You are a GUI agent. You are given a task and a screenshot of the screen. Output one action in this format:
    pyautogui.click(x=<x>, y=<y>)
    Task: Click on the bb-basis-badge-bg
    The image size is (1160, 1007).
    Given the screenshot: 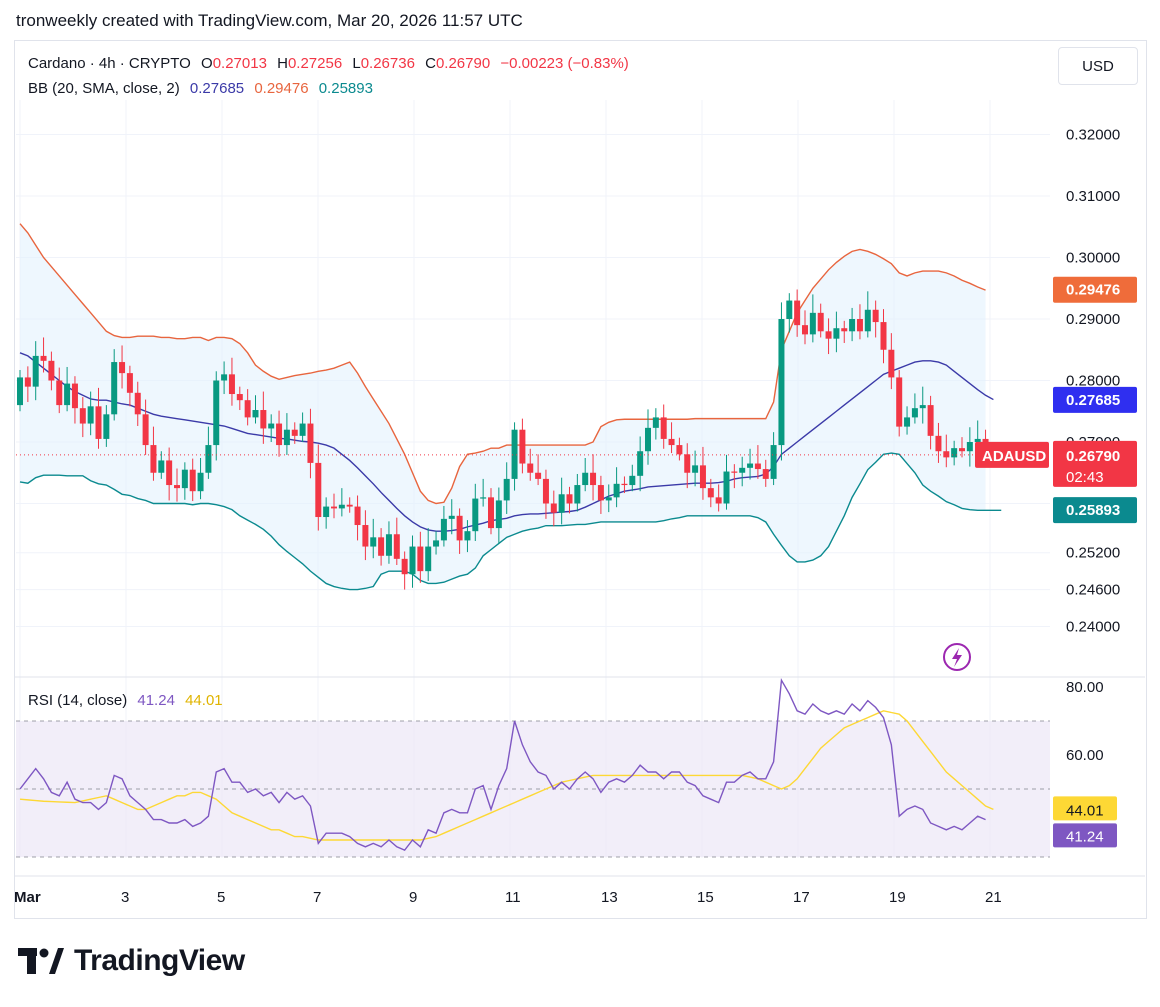 What is the action you would take?
    pyautogui.click(x=1095, y=399)
    